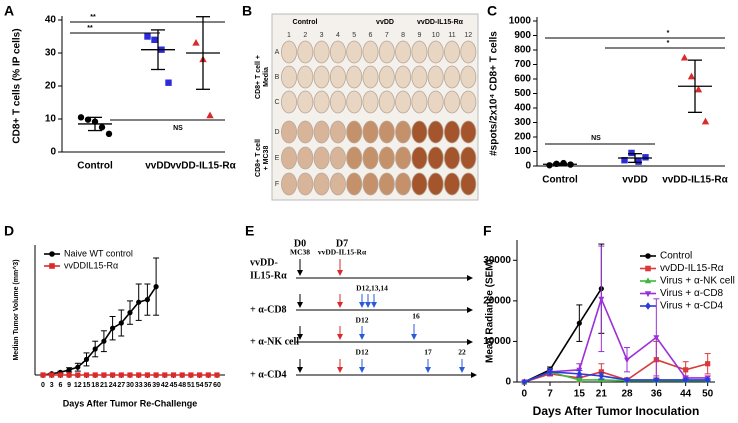  I want to click on x-tick-label: 7, so click(550, 394).